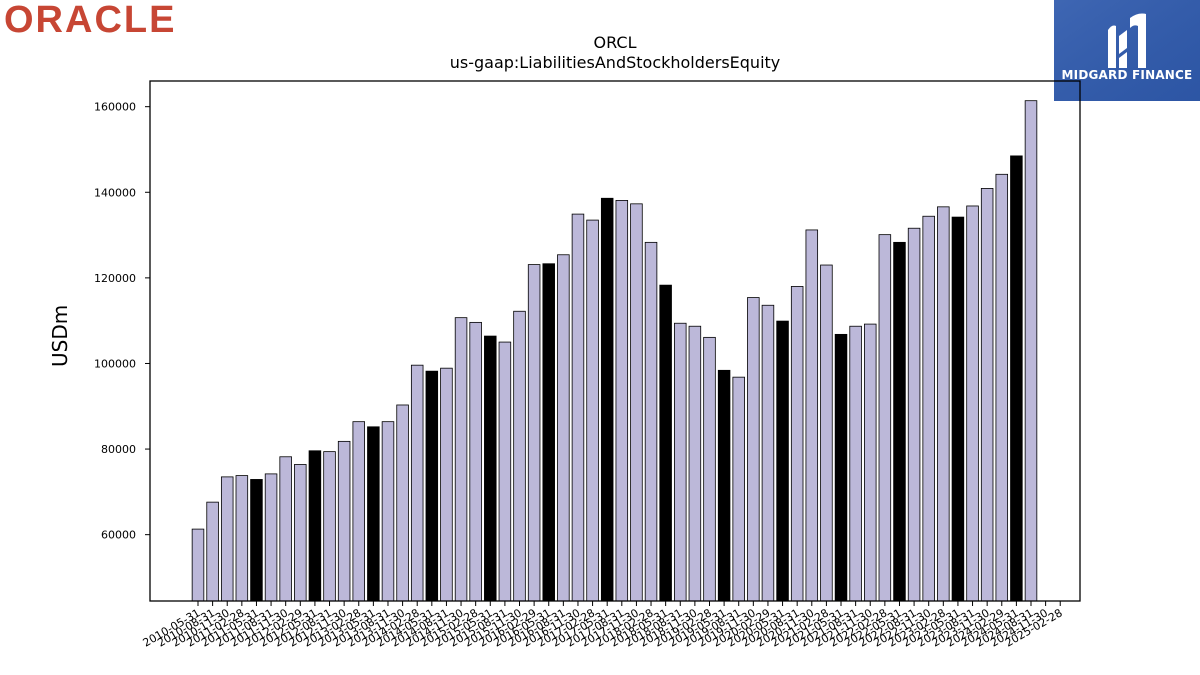 This screenshot has height=675, width=1200. Describe the element at coordinates (615, 42) in the screenshot. I see `chart-title: ORCL` at that location.